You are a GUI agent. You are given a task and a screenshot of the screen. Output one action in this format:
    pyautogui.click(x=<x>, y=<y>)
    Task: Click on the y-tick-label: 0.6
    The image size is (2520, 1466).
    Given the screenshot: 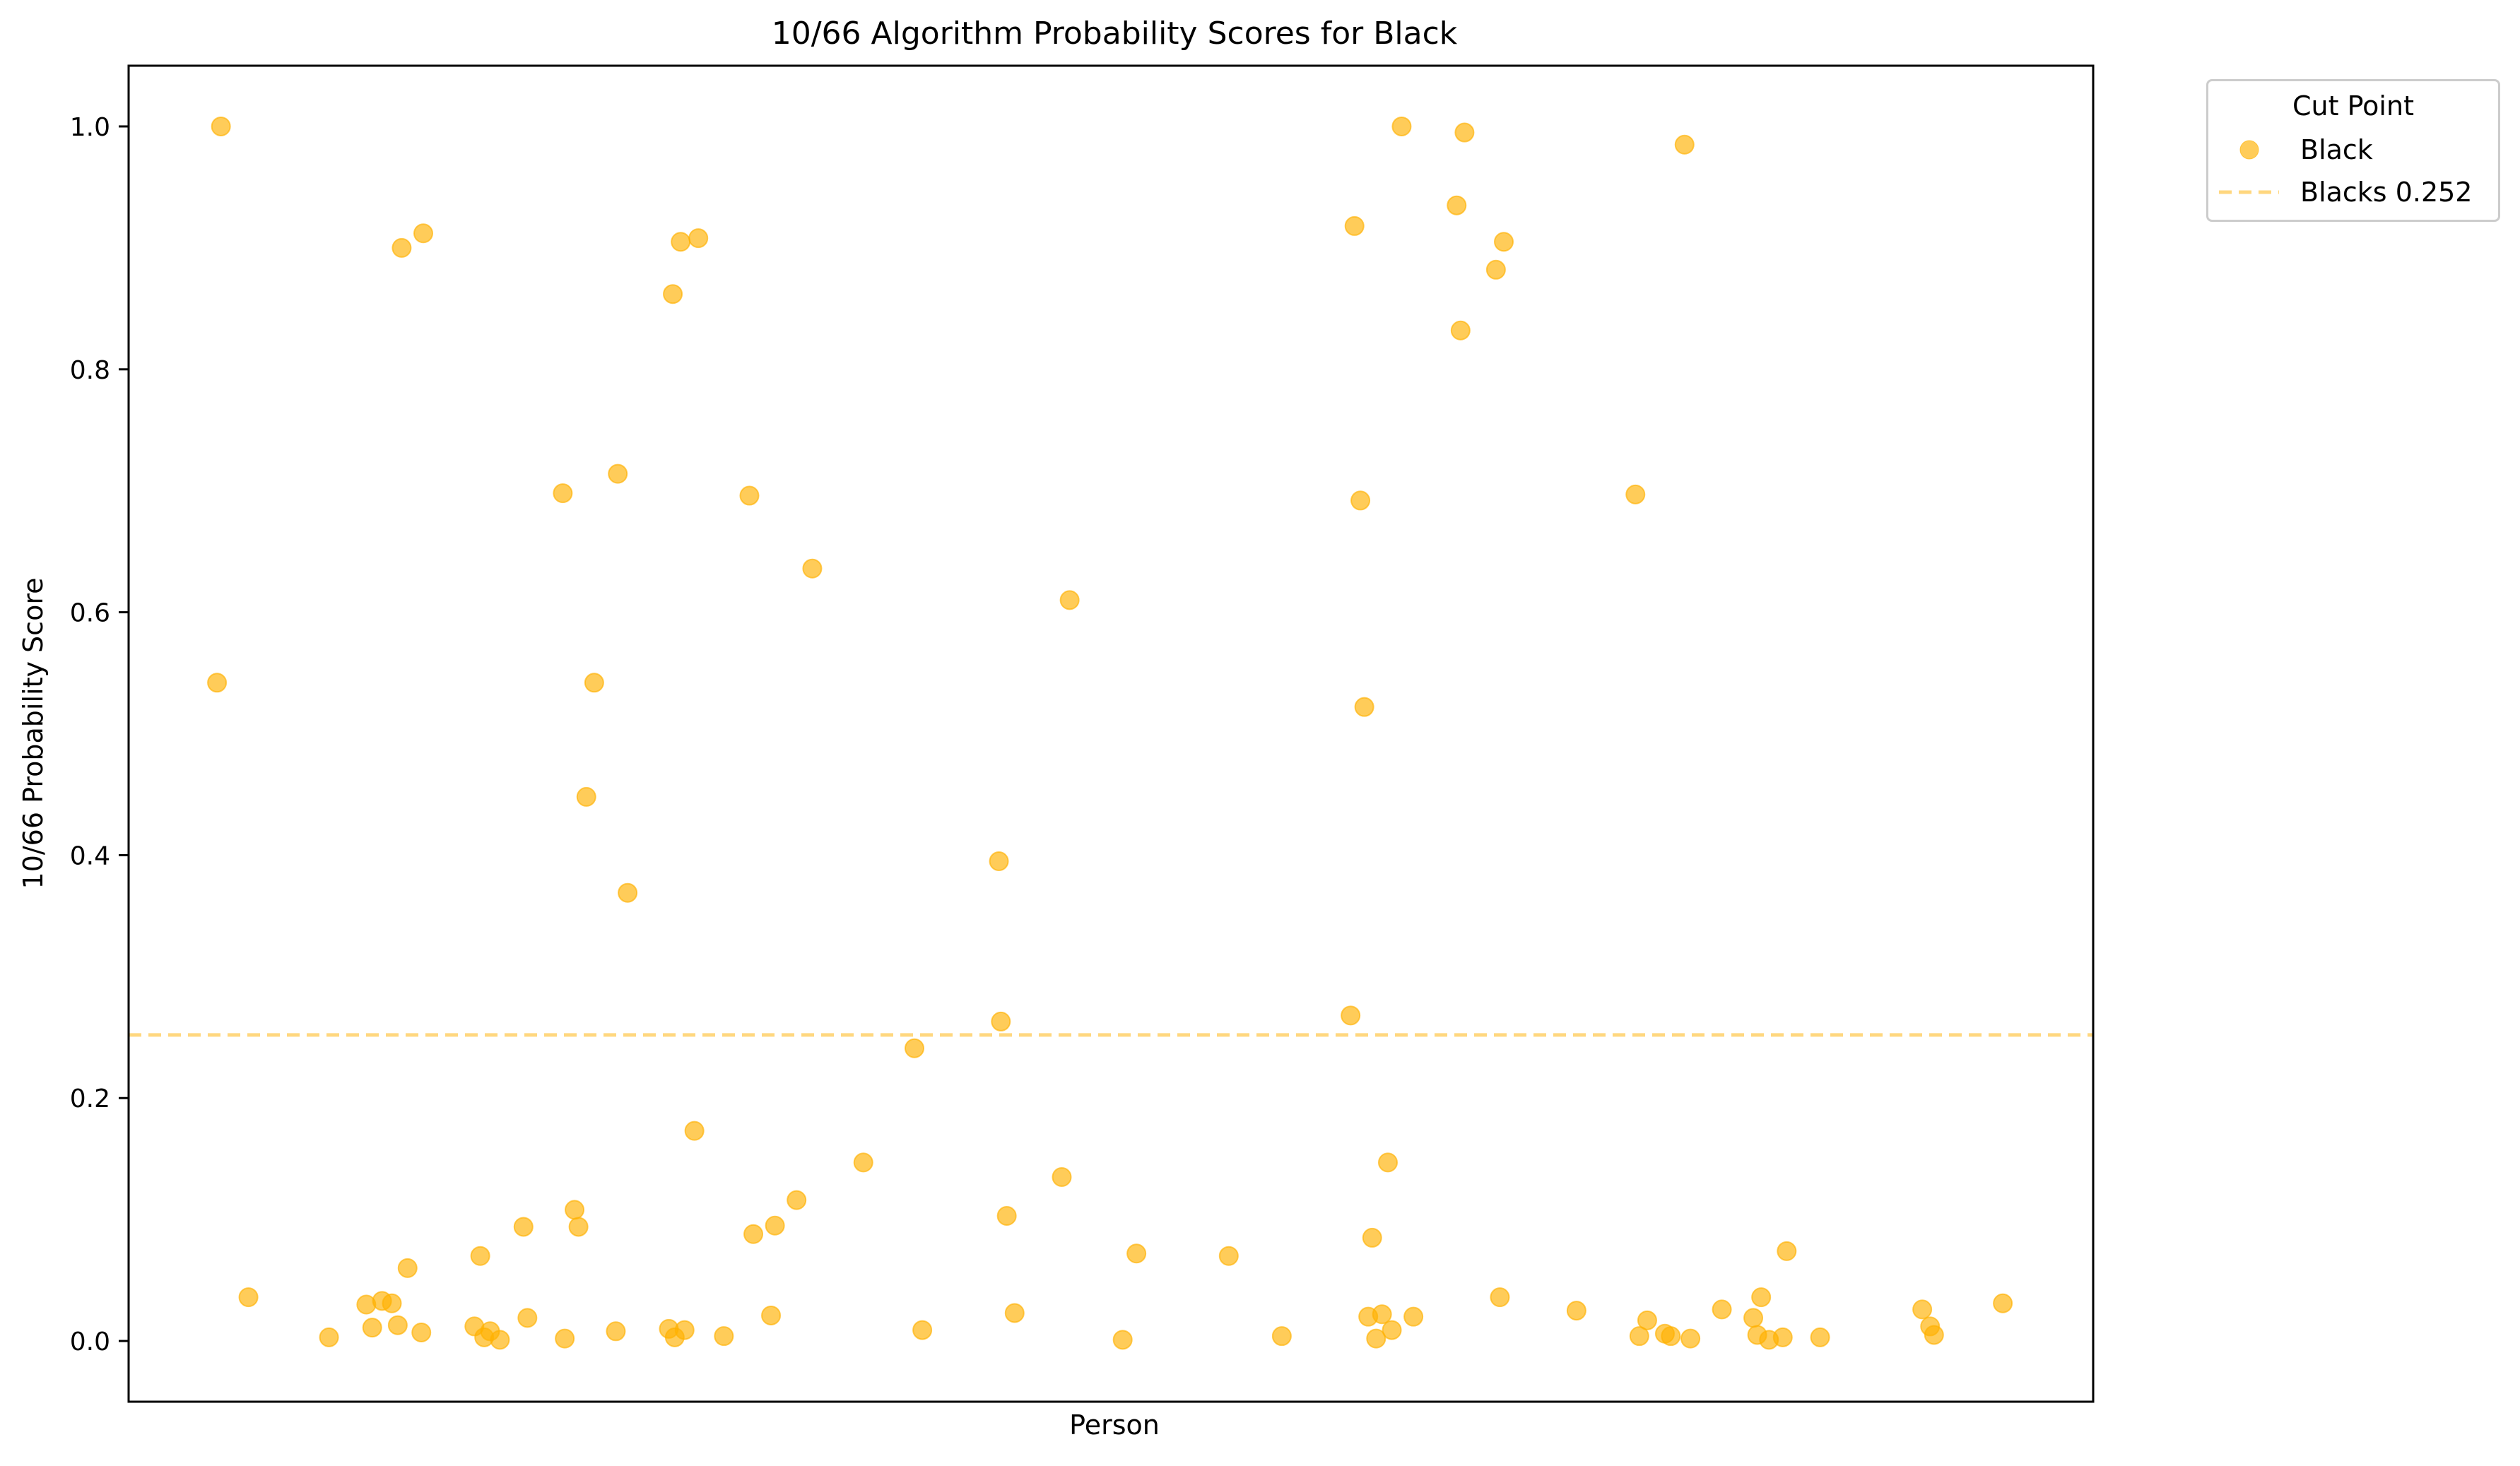 What is the action you would take?
    pyautogui.click(x=90, y=613)
    